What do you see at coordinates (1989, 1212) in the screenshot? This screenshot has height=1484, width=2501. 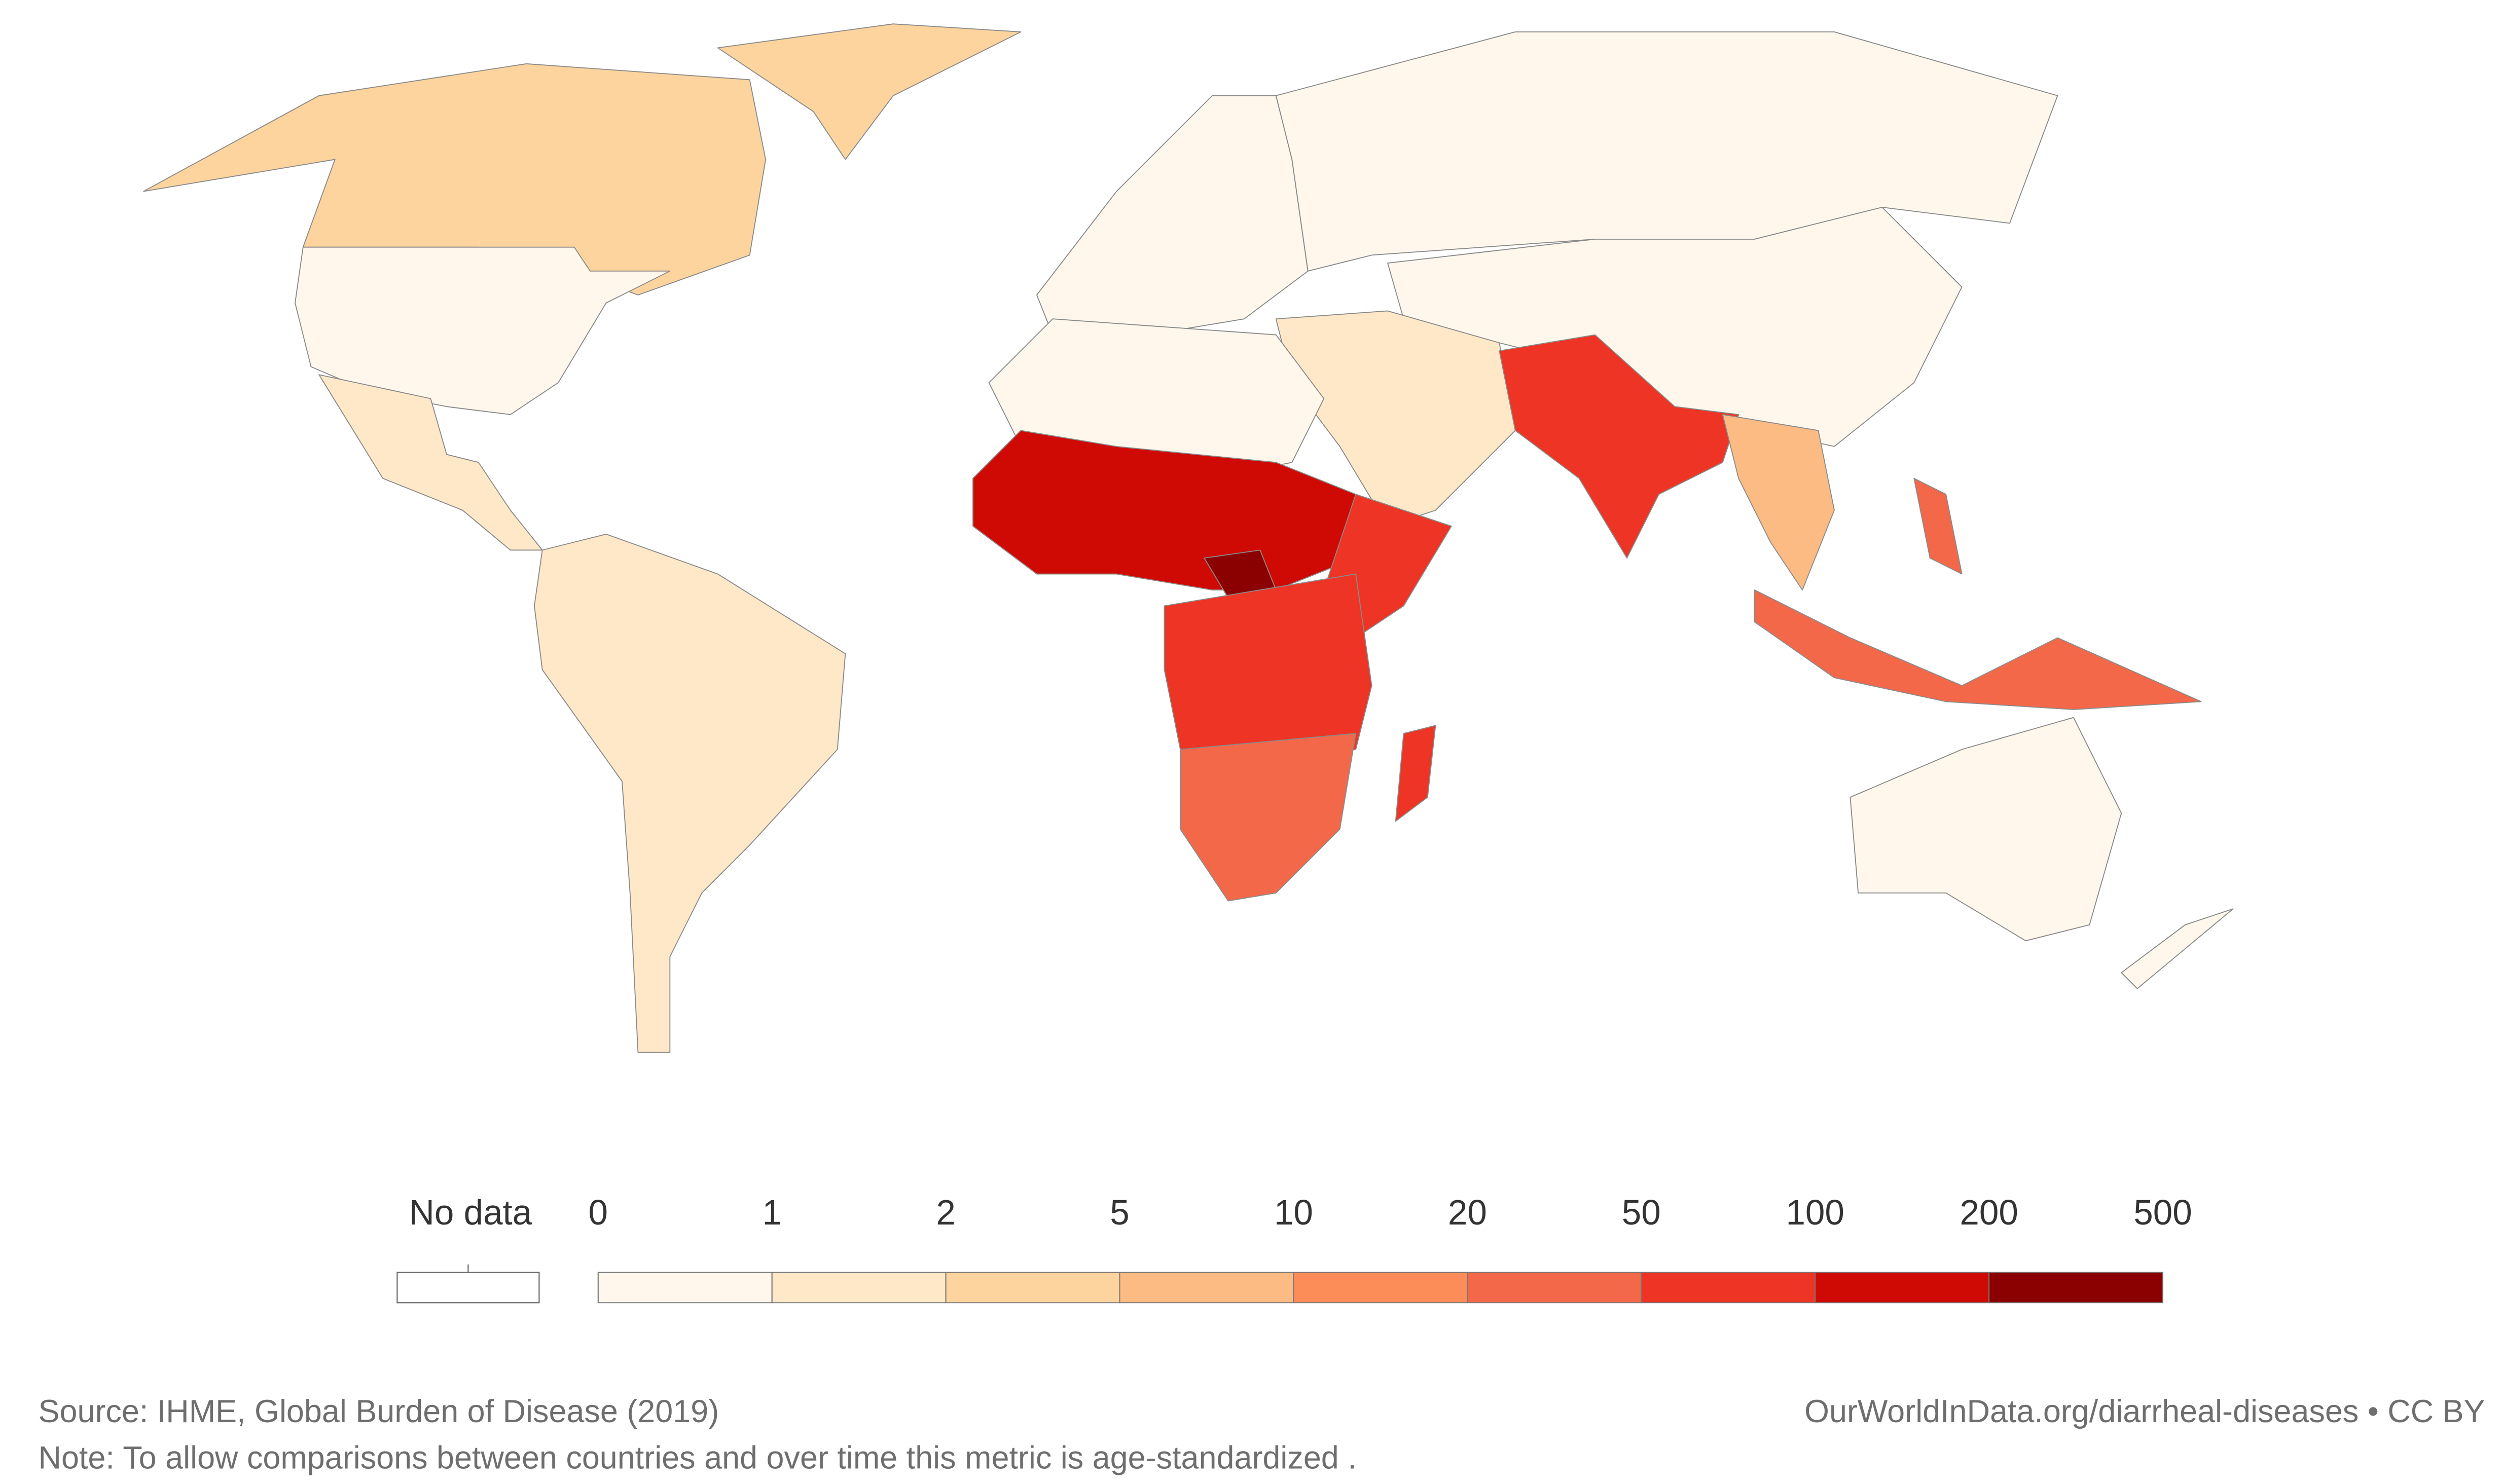 I see `legend-tick-label: 200` at bounding box center [1989, 1212].